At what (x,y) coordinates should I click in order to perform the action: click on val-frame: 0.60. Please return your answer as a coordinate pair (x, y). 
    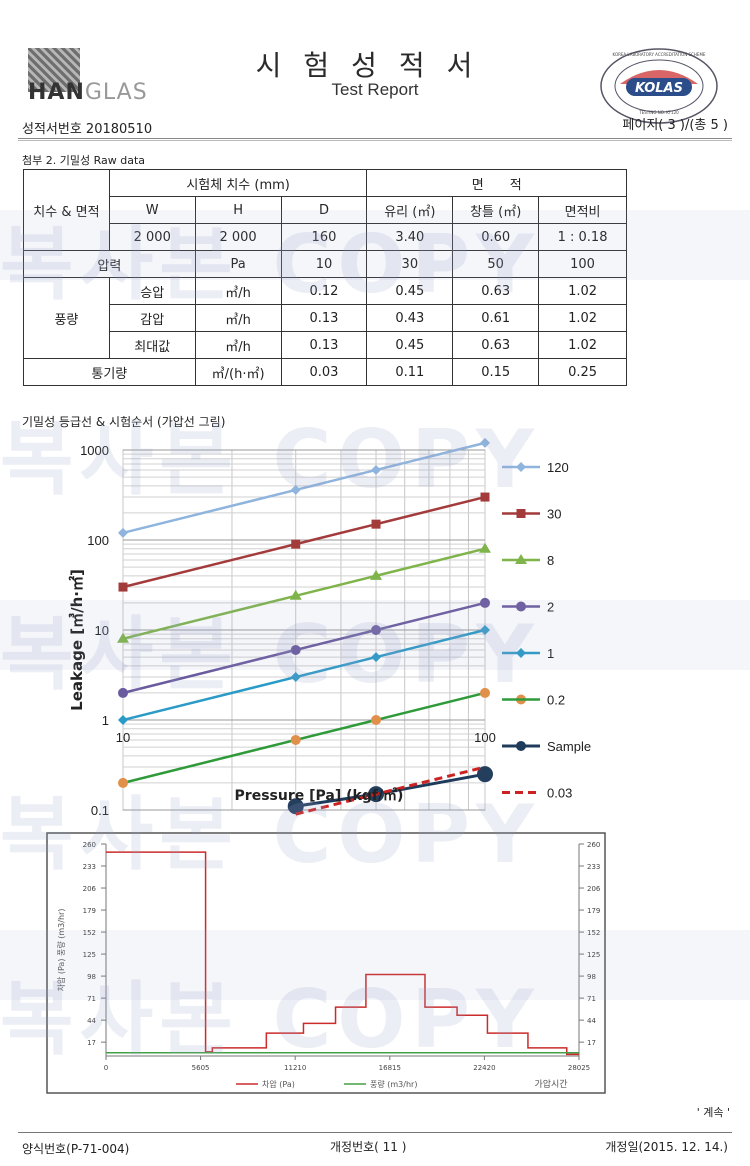
    Looking at the image, I should click on (496, 237).